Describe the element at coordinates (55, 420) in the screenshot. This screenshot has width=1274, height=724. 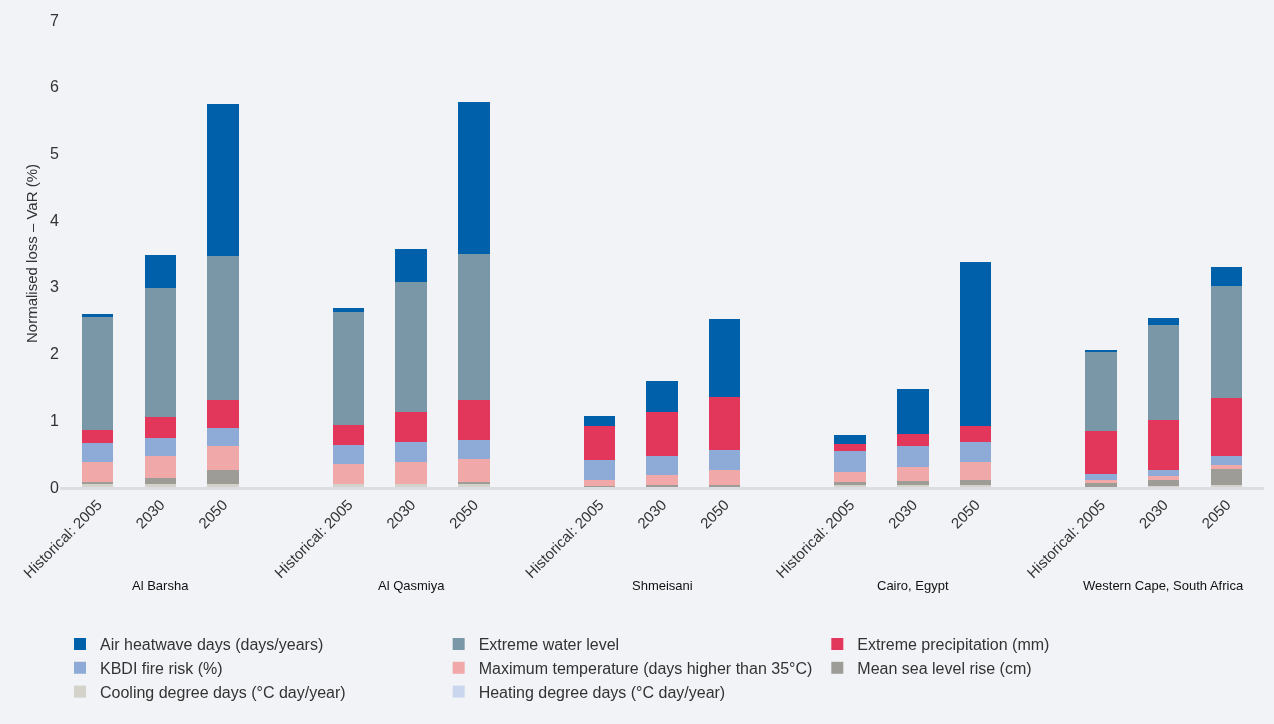
I see `y-tick-label: 1` at that location.